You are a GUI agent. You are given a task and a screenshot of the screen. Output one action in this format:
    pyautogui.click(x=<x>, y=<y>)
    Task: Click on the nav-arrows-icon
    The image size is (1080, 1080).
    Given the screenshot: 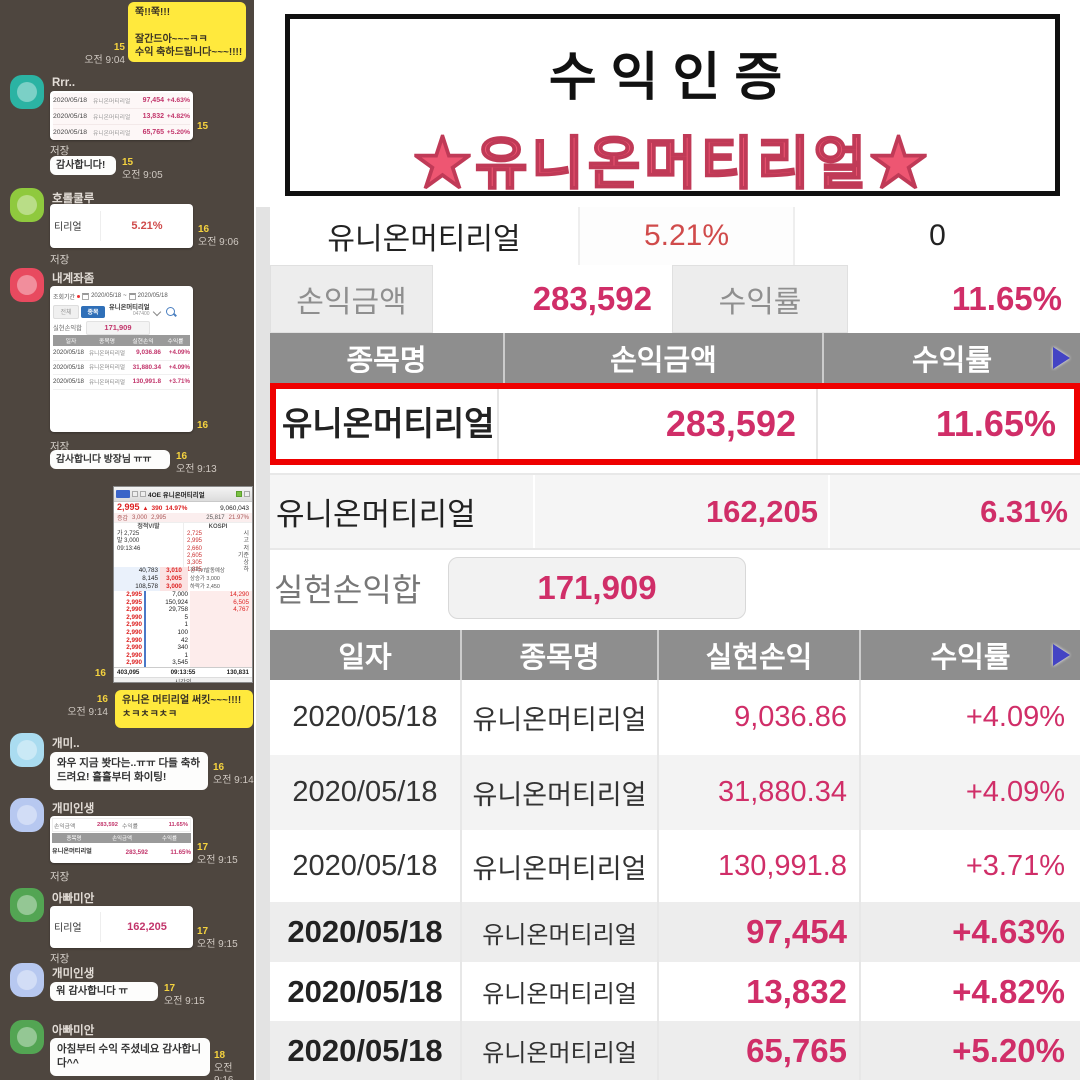 What is the action you would take?
    pyautogui.click(x=143, y=494)
    